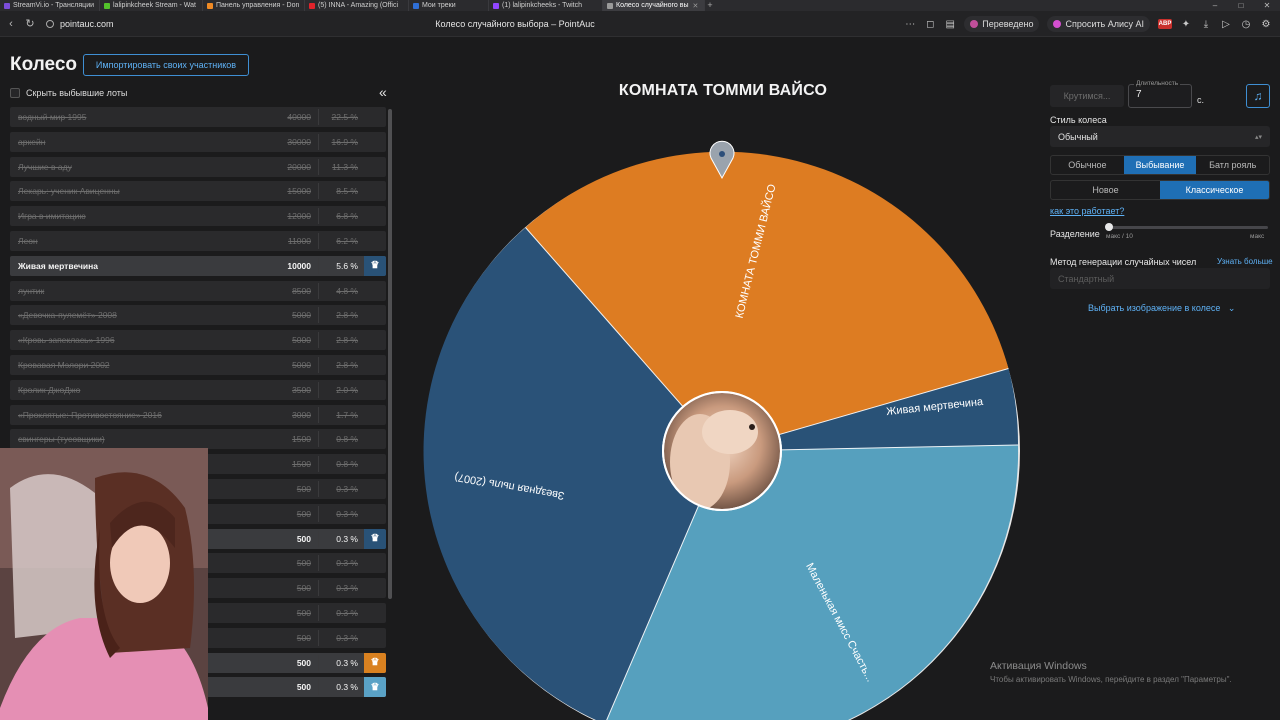 This screenshot has height=720, width=1280. What do you see at coordinates (347, 414) in the screenshot?
I see `lot-percent: 1.7 %` at bounding box center [347, 414].